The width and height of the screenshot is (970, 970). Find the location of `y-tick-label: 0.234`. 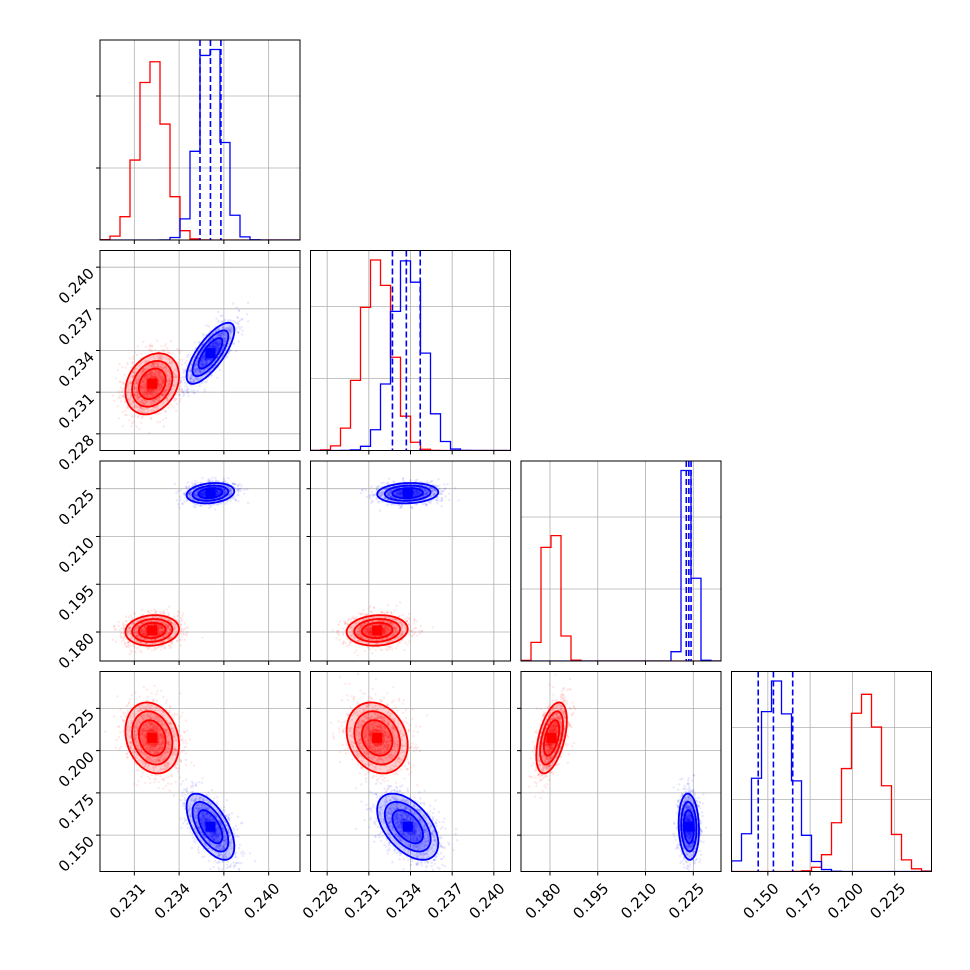

y-tick-label: 0.234 is located at coordinates (76, 369).